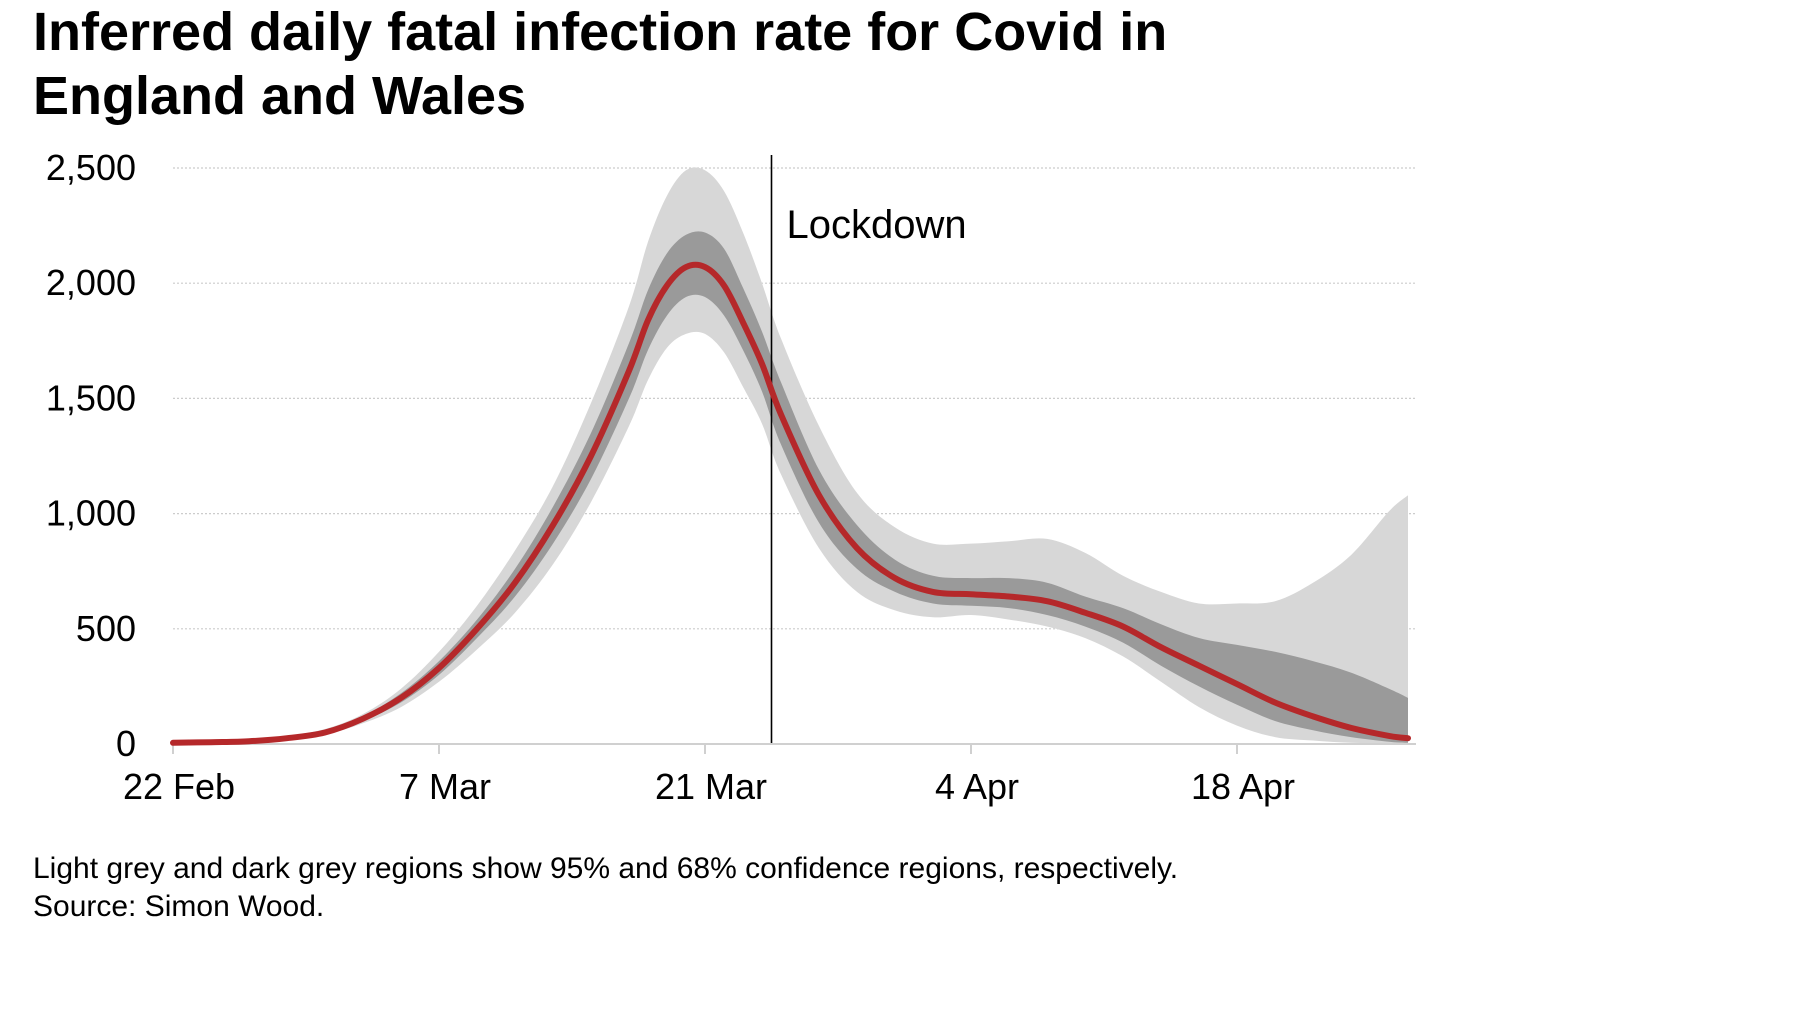  I want to click on x-tick-label: 22 Feb, so click(179, 786).